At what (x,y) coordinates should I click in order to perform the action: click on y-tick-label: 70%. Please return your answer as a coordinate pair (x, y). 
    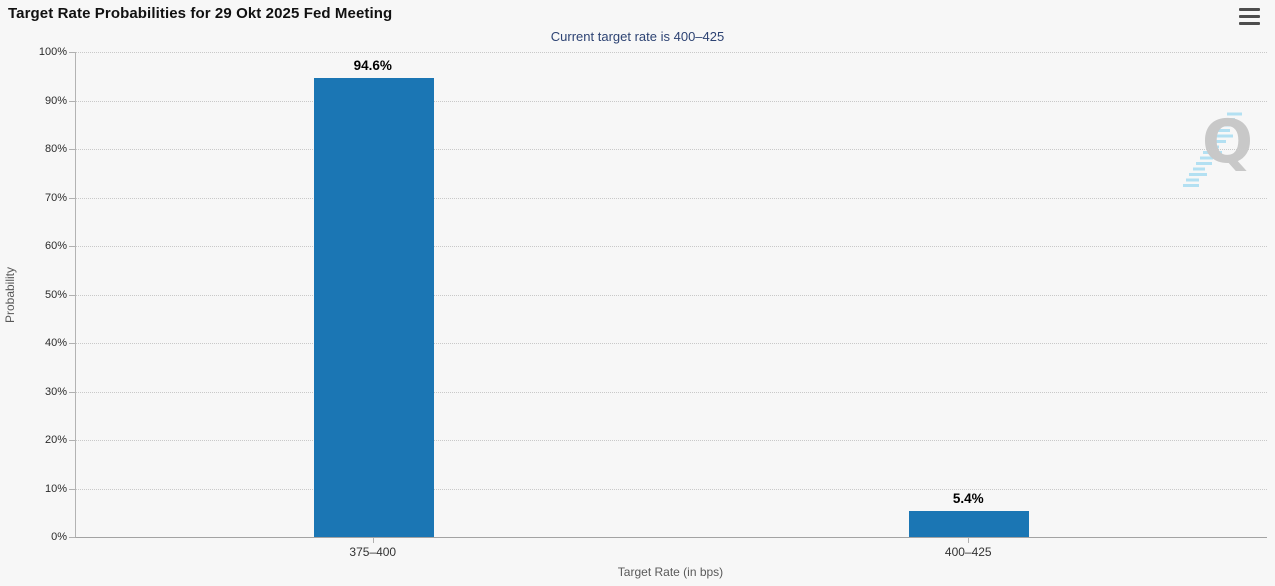
    Looking at the image, I should click on (55, 197).